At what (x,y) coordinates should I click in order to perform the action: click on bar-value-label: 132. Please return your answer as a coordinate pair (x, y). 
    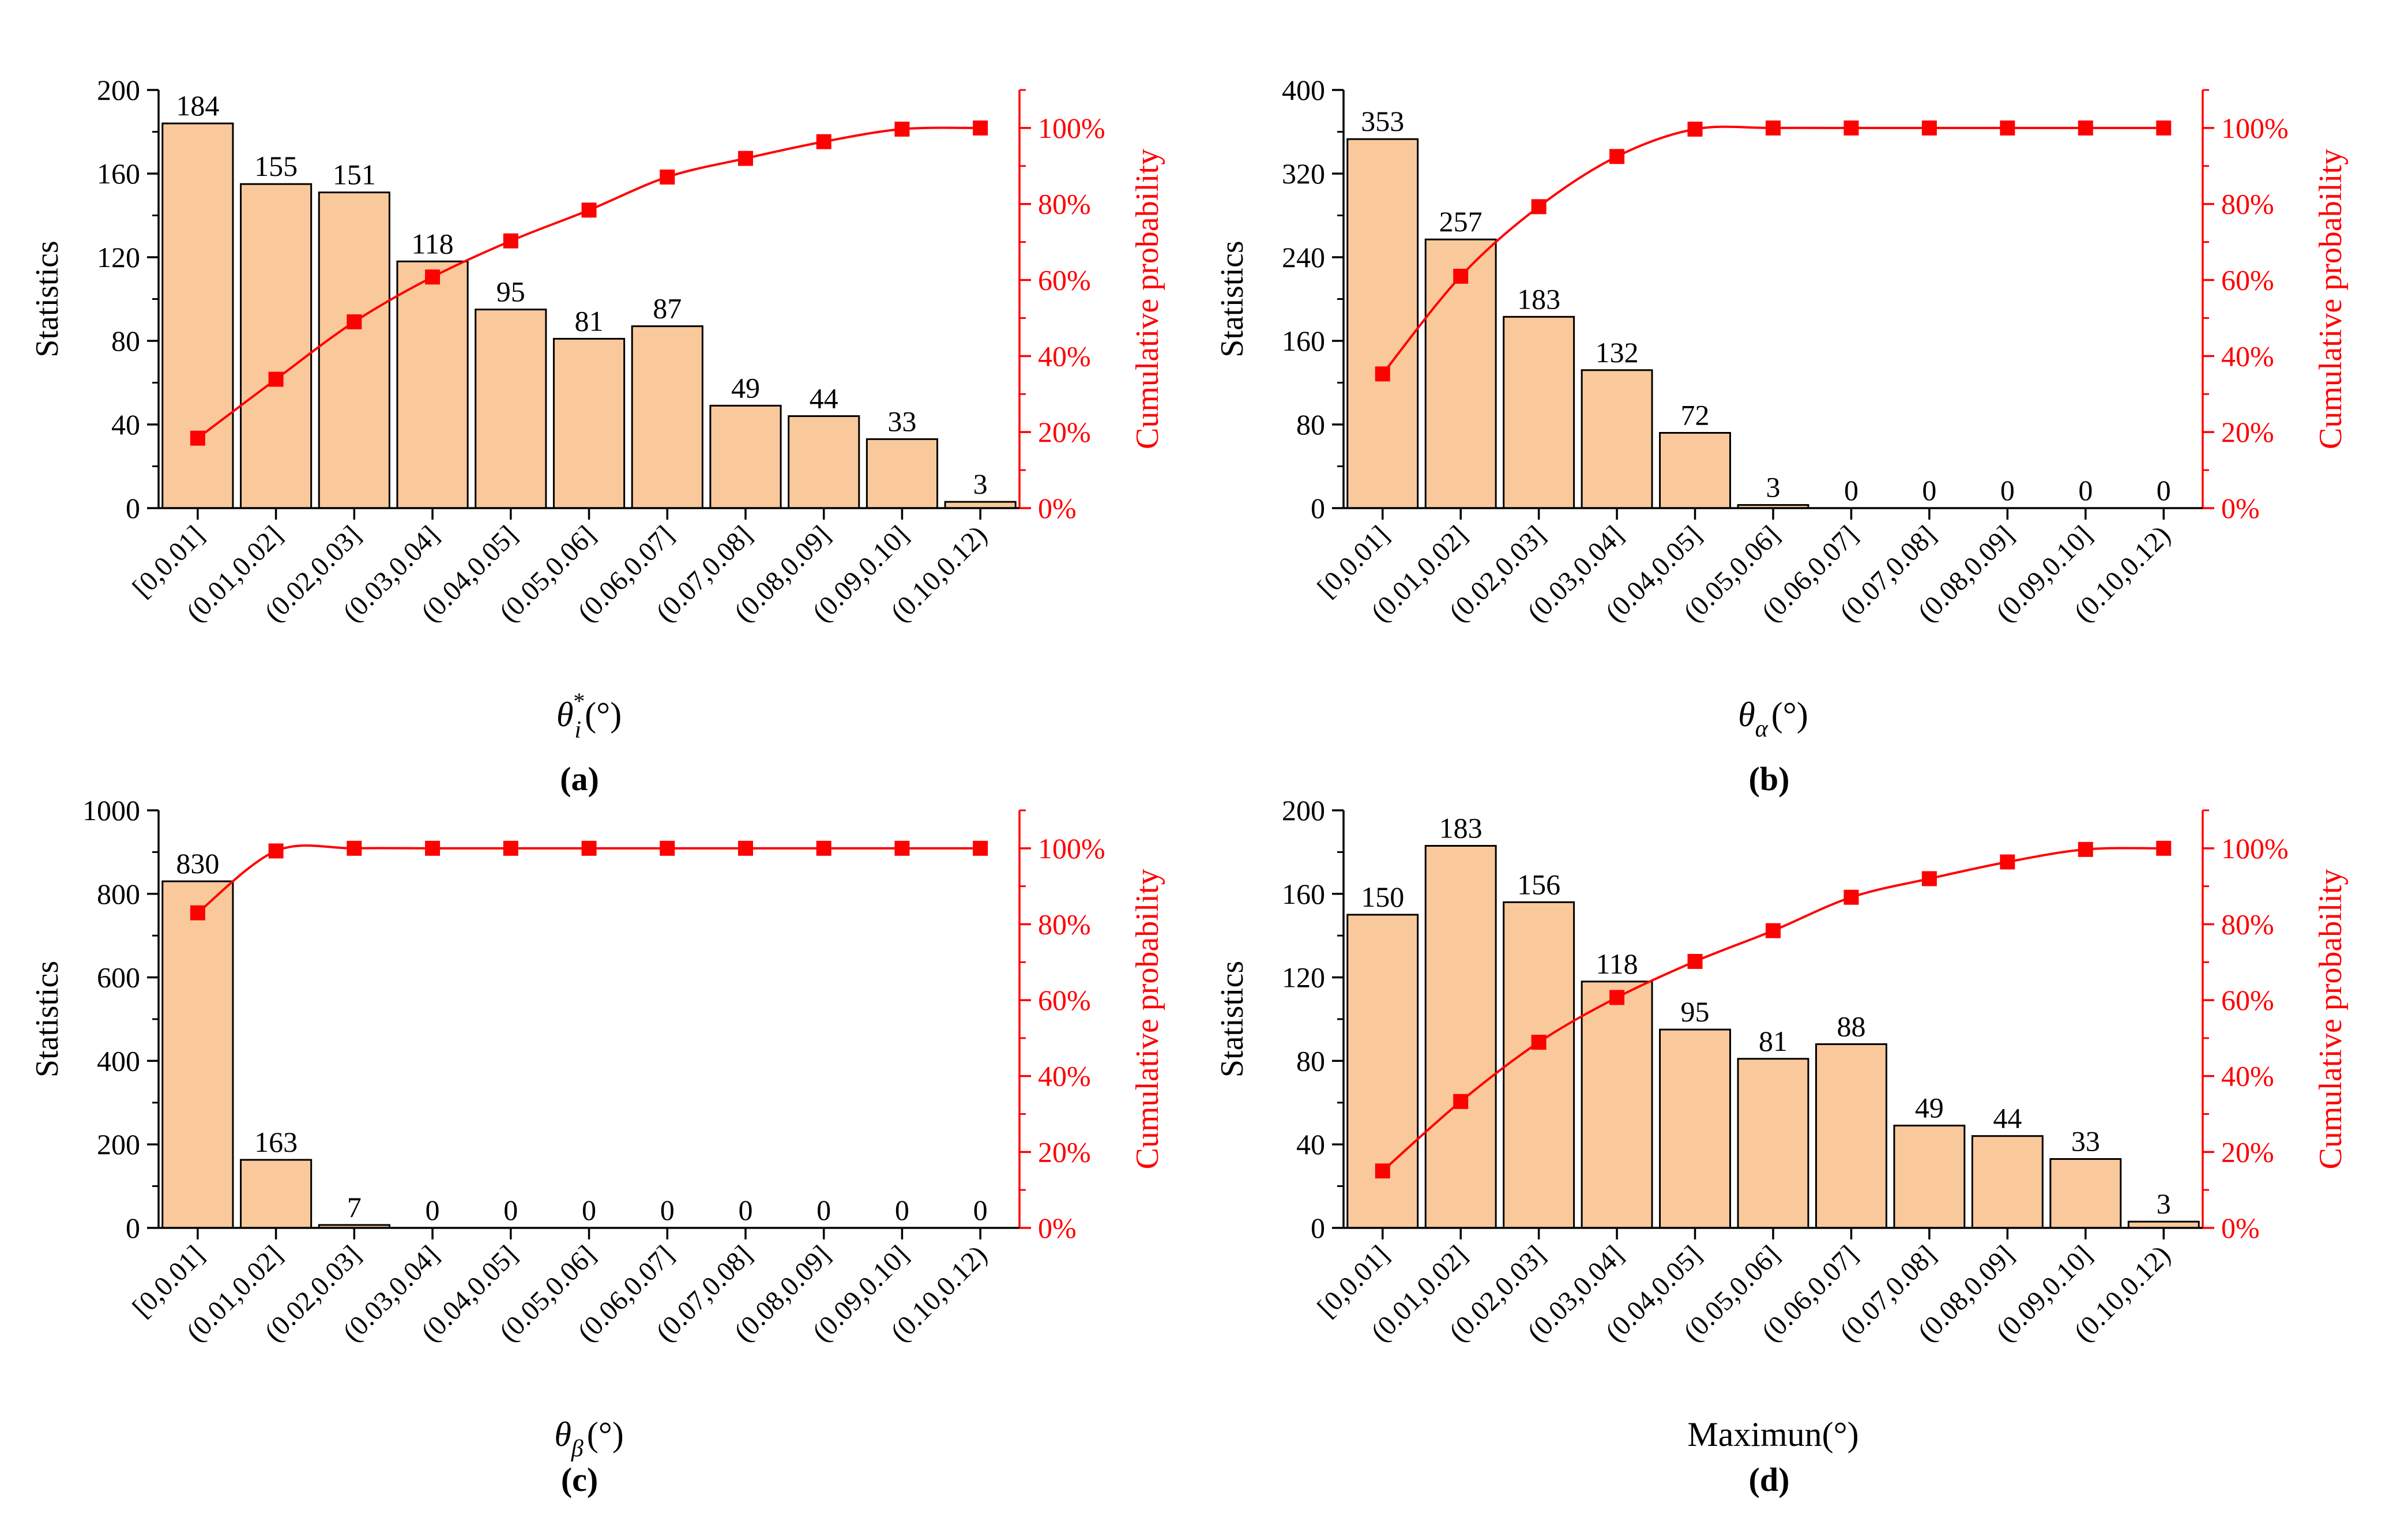
    Looking at the image, I should click on (1617, 352).